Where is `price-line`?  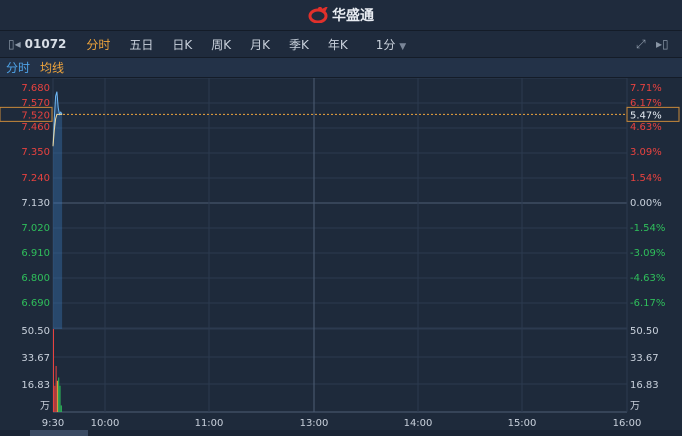 price-line is located at coordinates (57, 119).